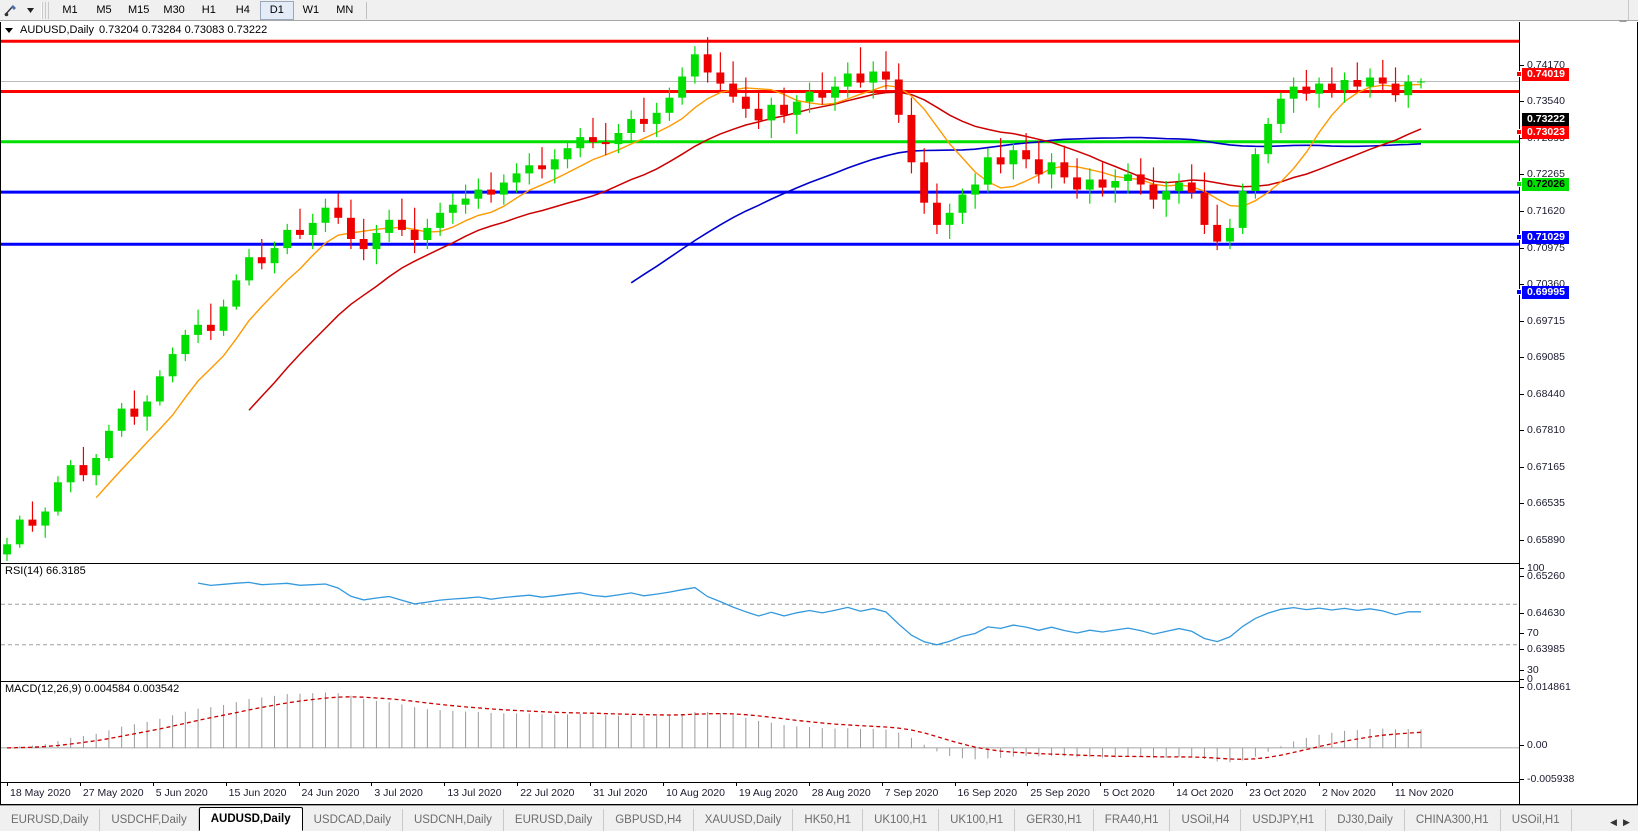 The image size is (1638, 831). Describe the element at coordinates (1578, 679) in the screenshot. I see `rsi-tick-0: 0` at that location.